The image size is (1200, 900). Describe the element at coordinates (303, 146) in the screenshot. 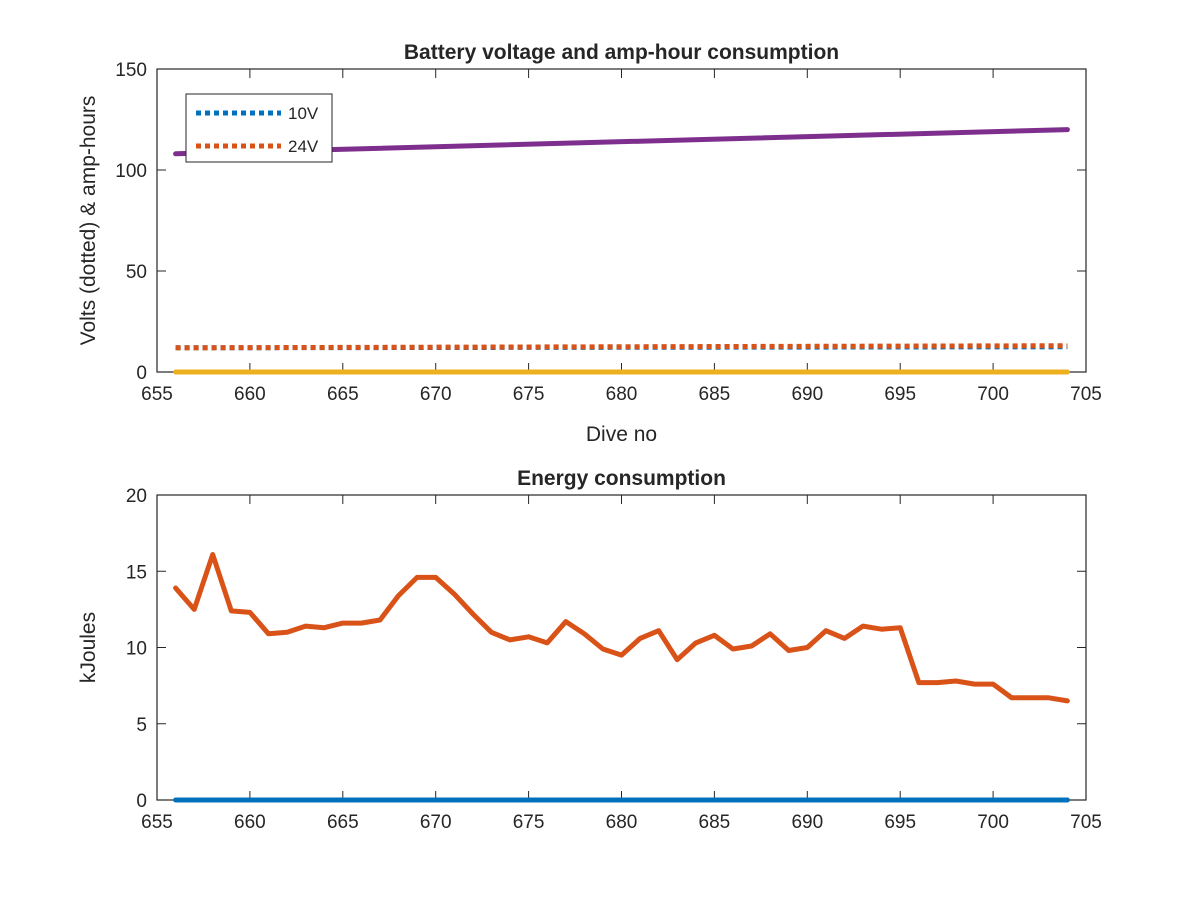

I see `legend-label: 24V` at that location.